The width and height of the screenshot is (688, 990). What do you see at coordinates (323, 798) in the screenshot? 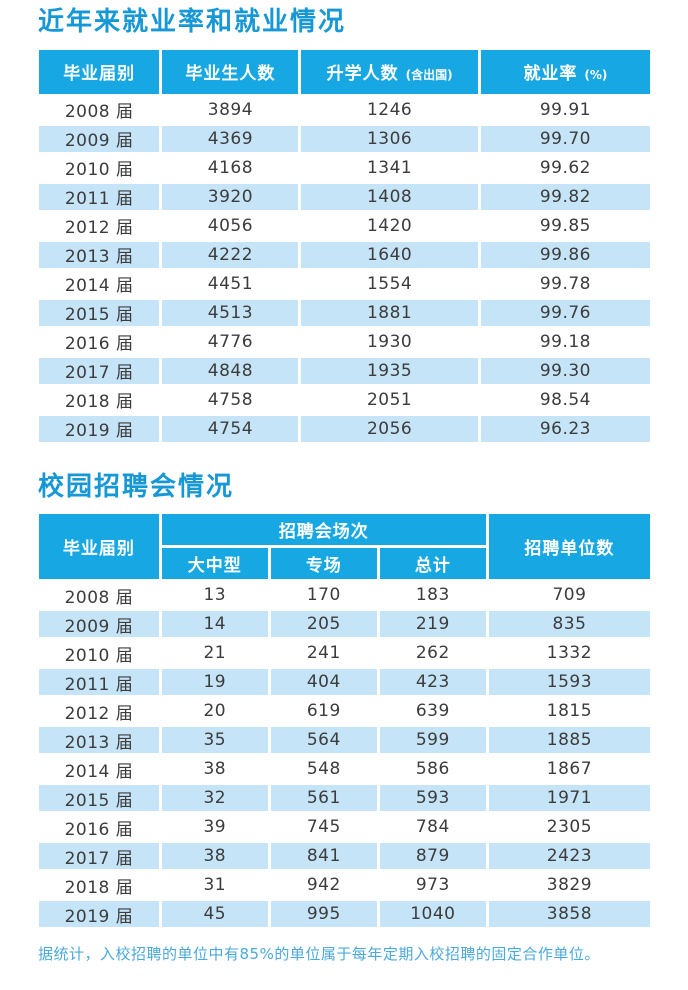
I see `cell-value: 561` at bounding box center [323, 798].